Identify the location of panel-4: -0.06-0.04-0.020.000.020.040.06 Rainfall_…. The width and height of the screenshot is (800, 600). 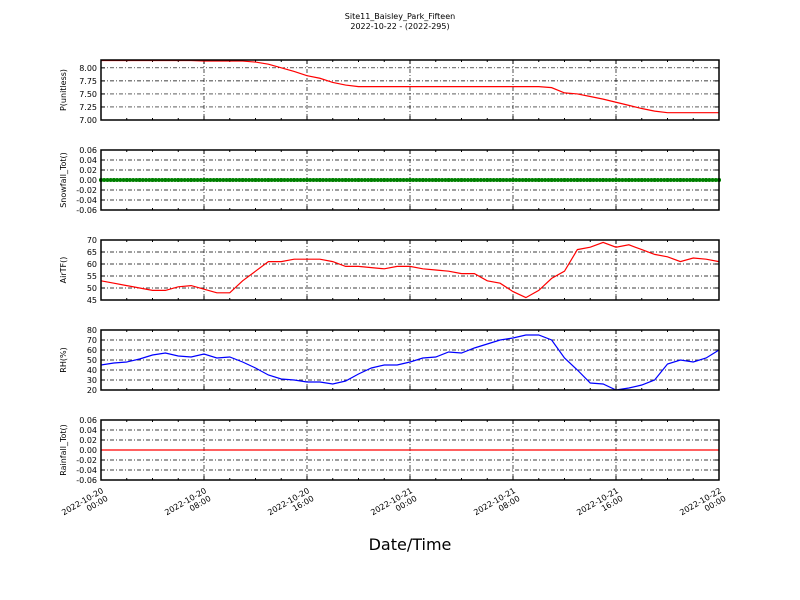
(389, 450).